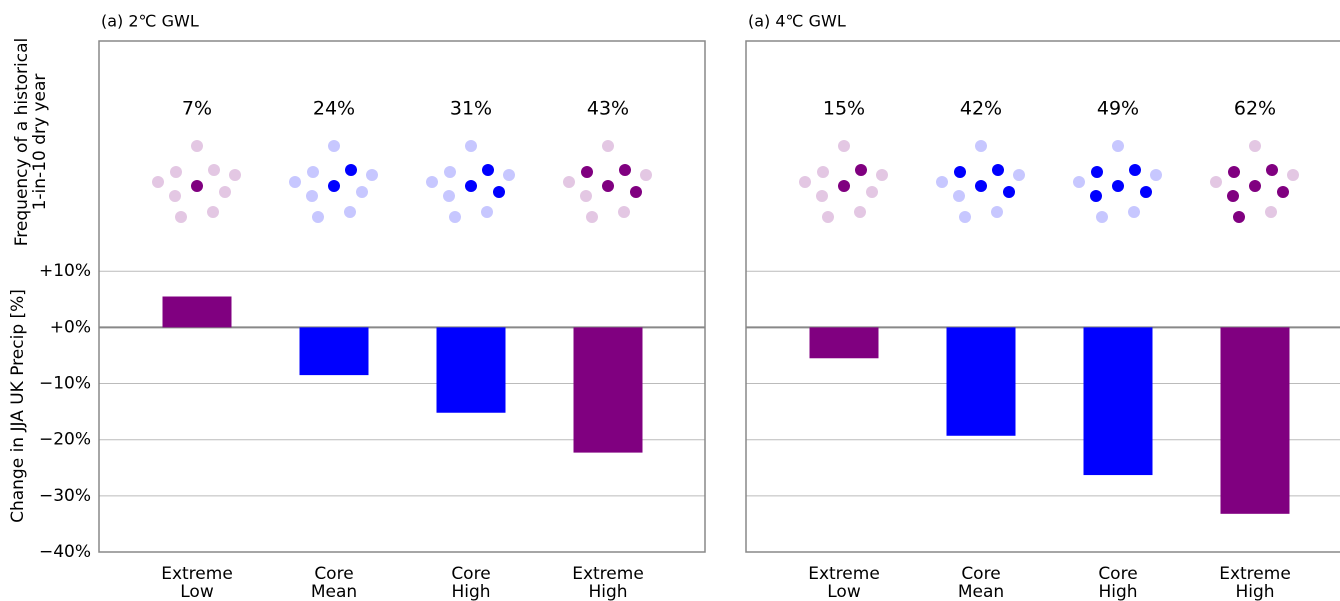 The image size is (1340, 601). Describe the element at coordinates (844, 109) in the screenshot. I see `frequency-label: 15%` at that location.